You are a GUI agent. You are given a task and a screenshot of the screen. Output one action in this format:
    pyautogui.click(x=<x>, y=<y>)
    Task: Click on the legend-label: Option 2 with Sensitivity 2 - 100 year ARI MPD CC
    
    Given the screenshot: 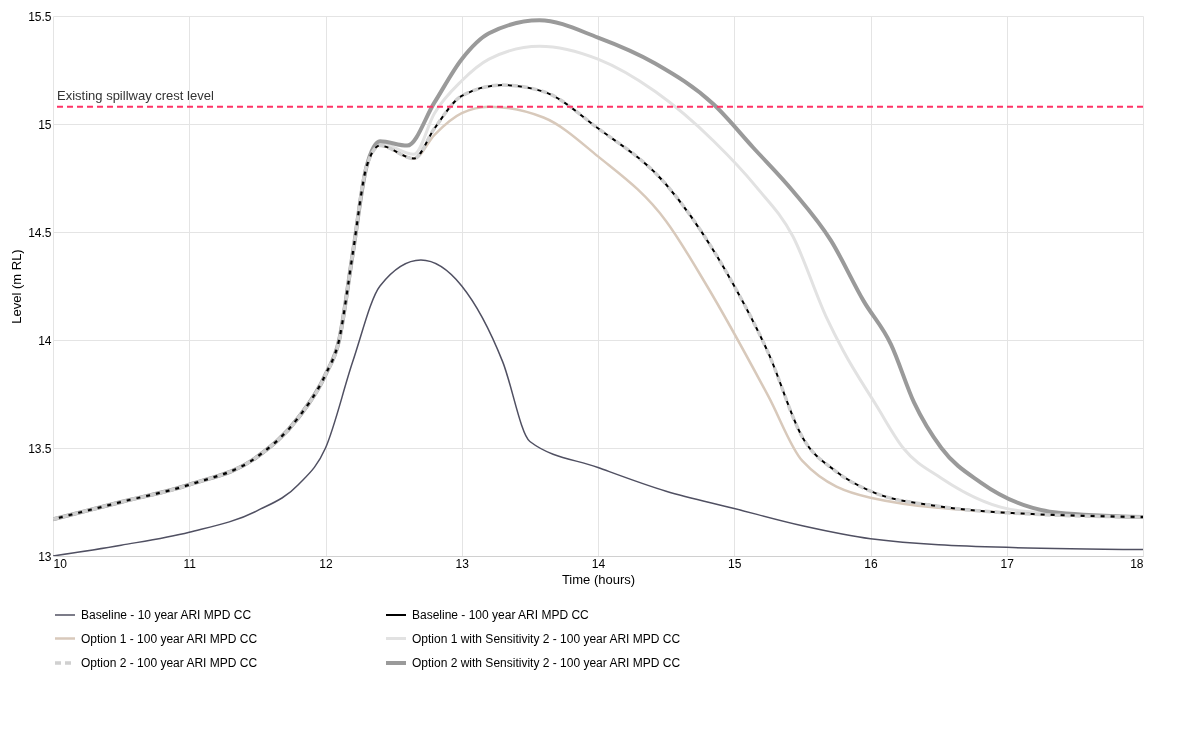 What is the action you would take?
    pyautogui.click(x=546, y=663)
    